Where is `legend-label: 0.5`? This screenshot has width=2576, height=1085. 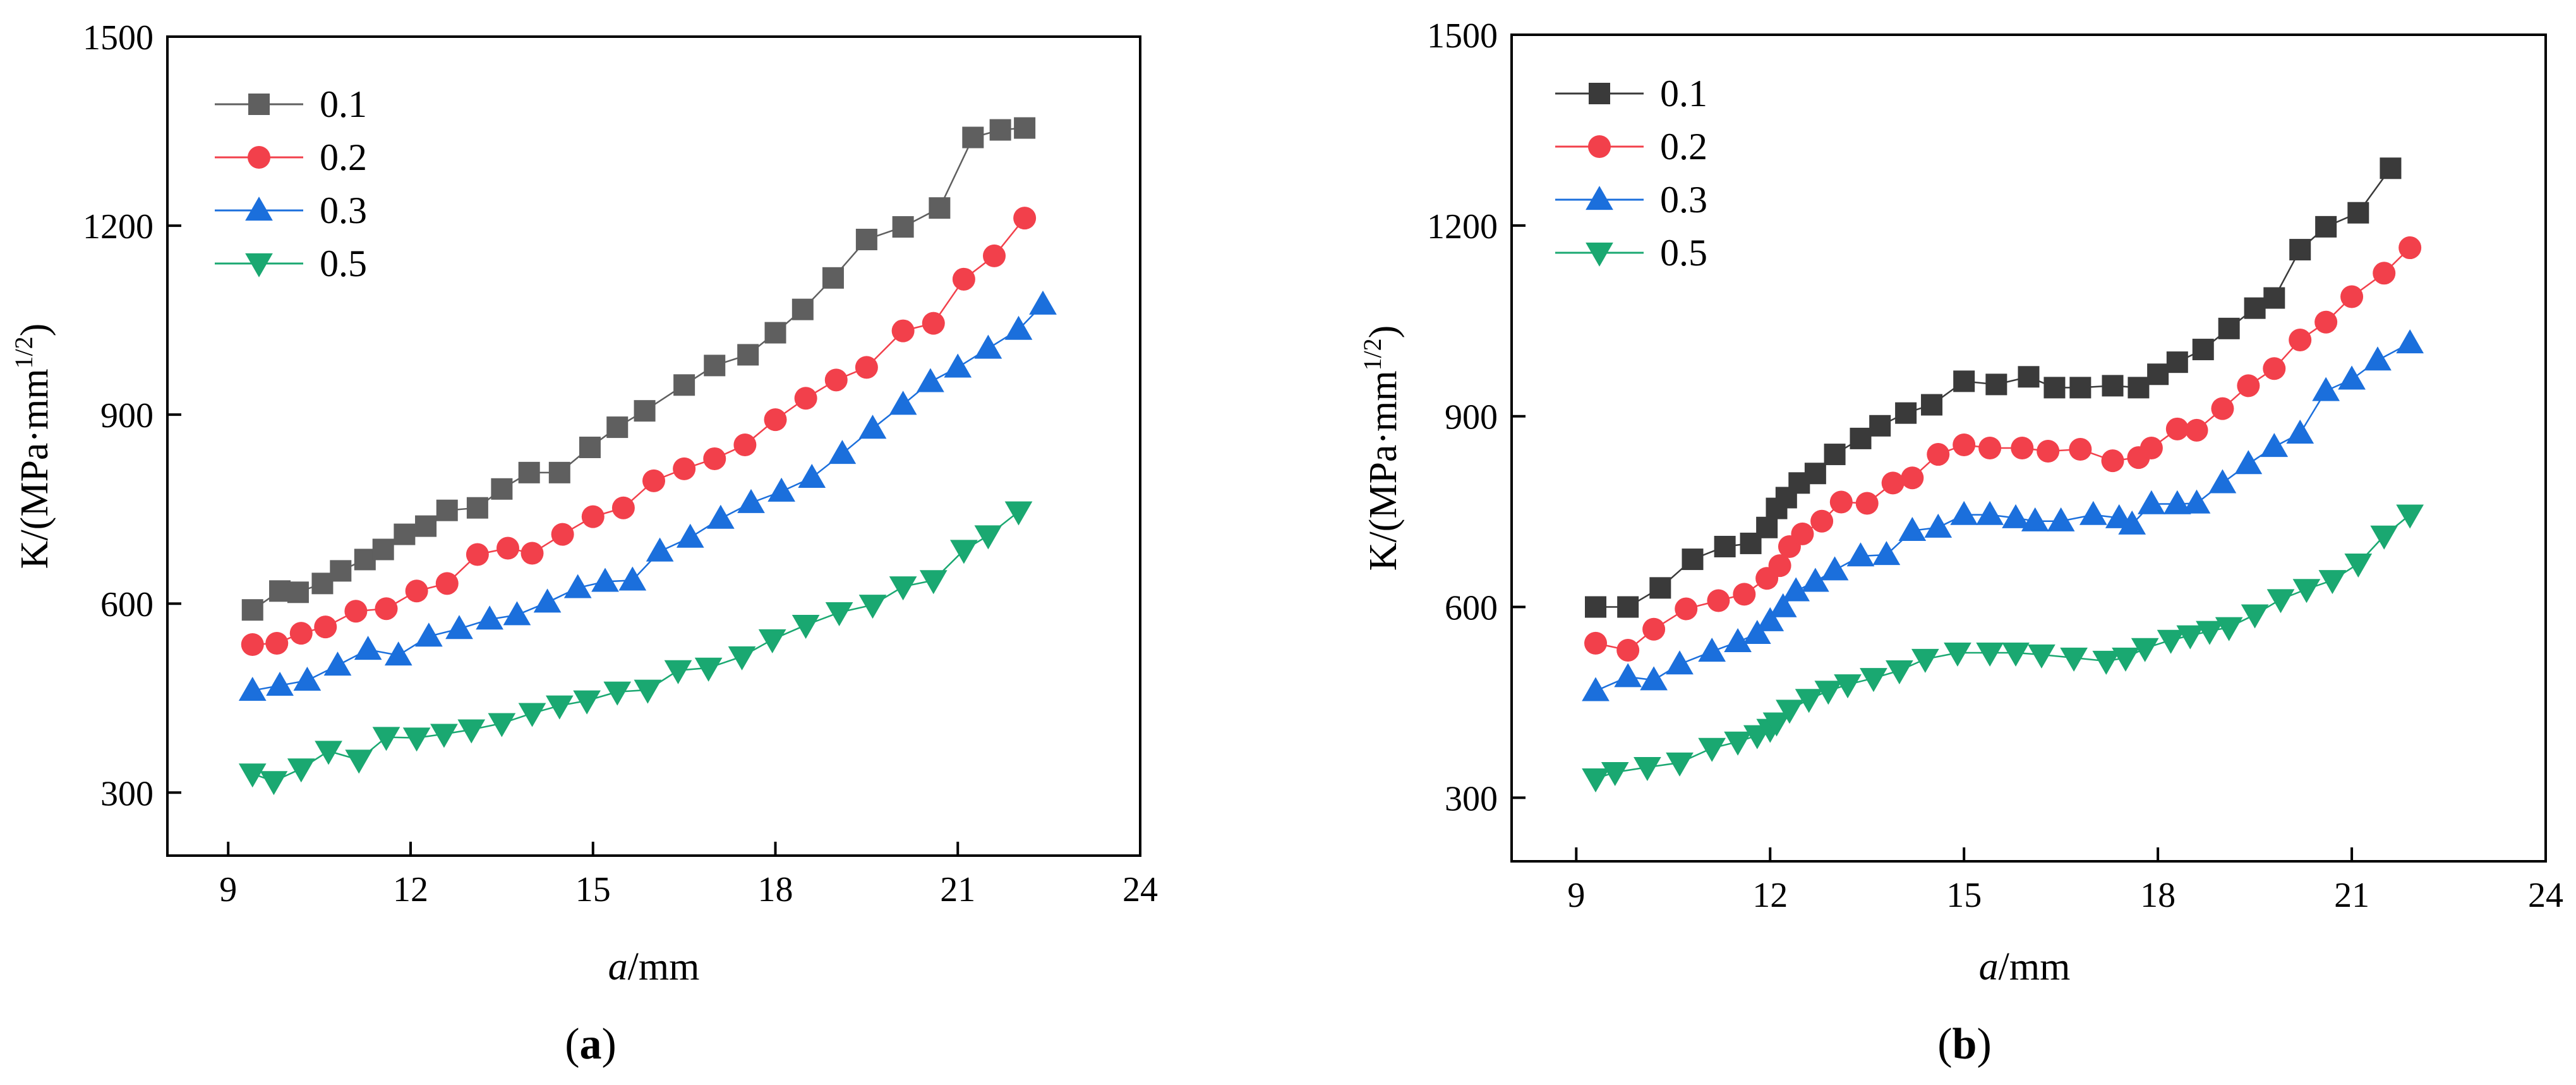 legend-label: 0.5 is located at coordinates (343, 263).